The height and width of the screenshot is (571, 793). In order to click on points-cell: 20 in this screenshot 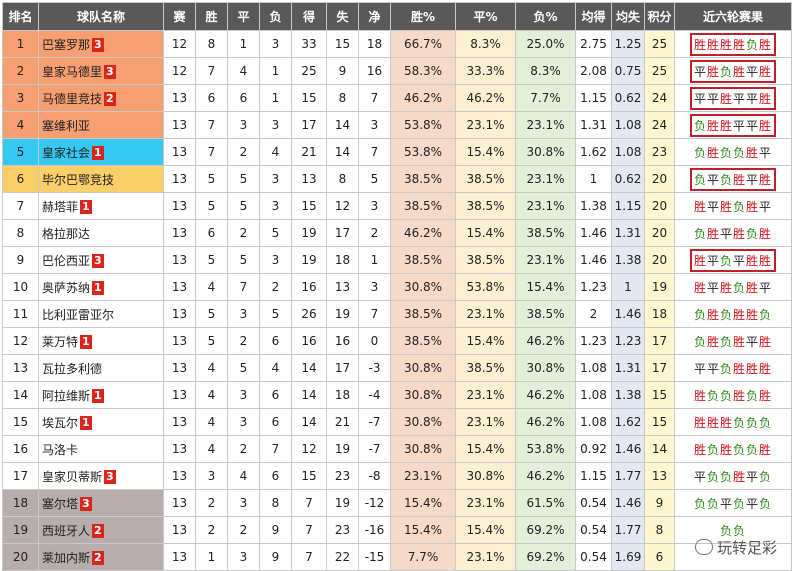, I will do `click(659, 233)`.